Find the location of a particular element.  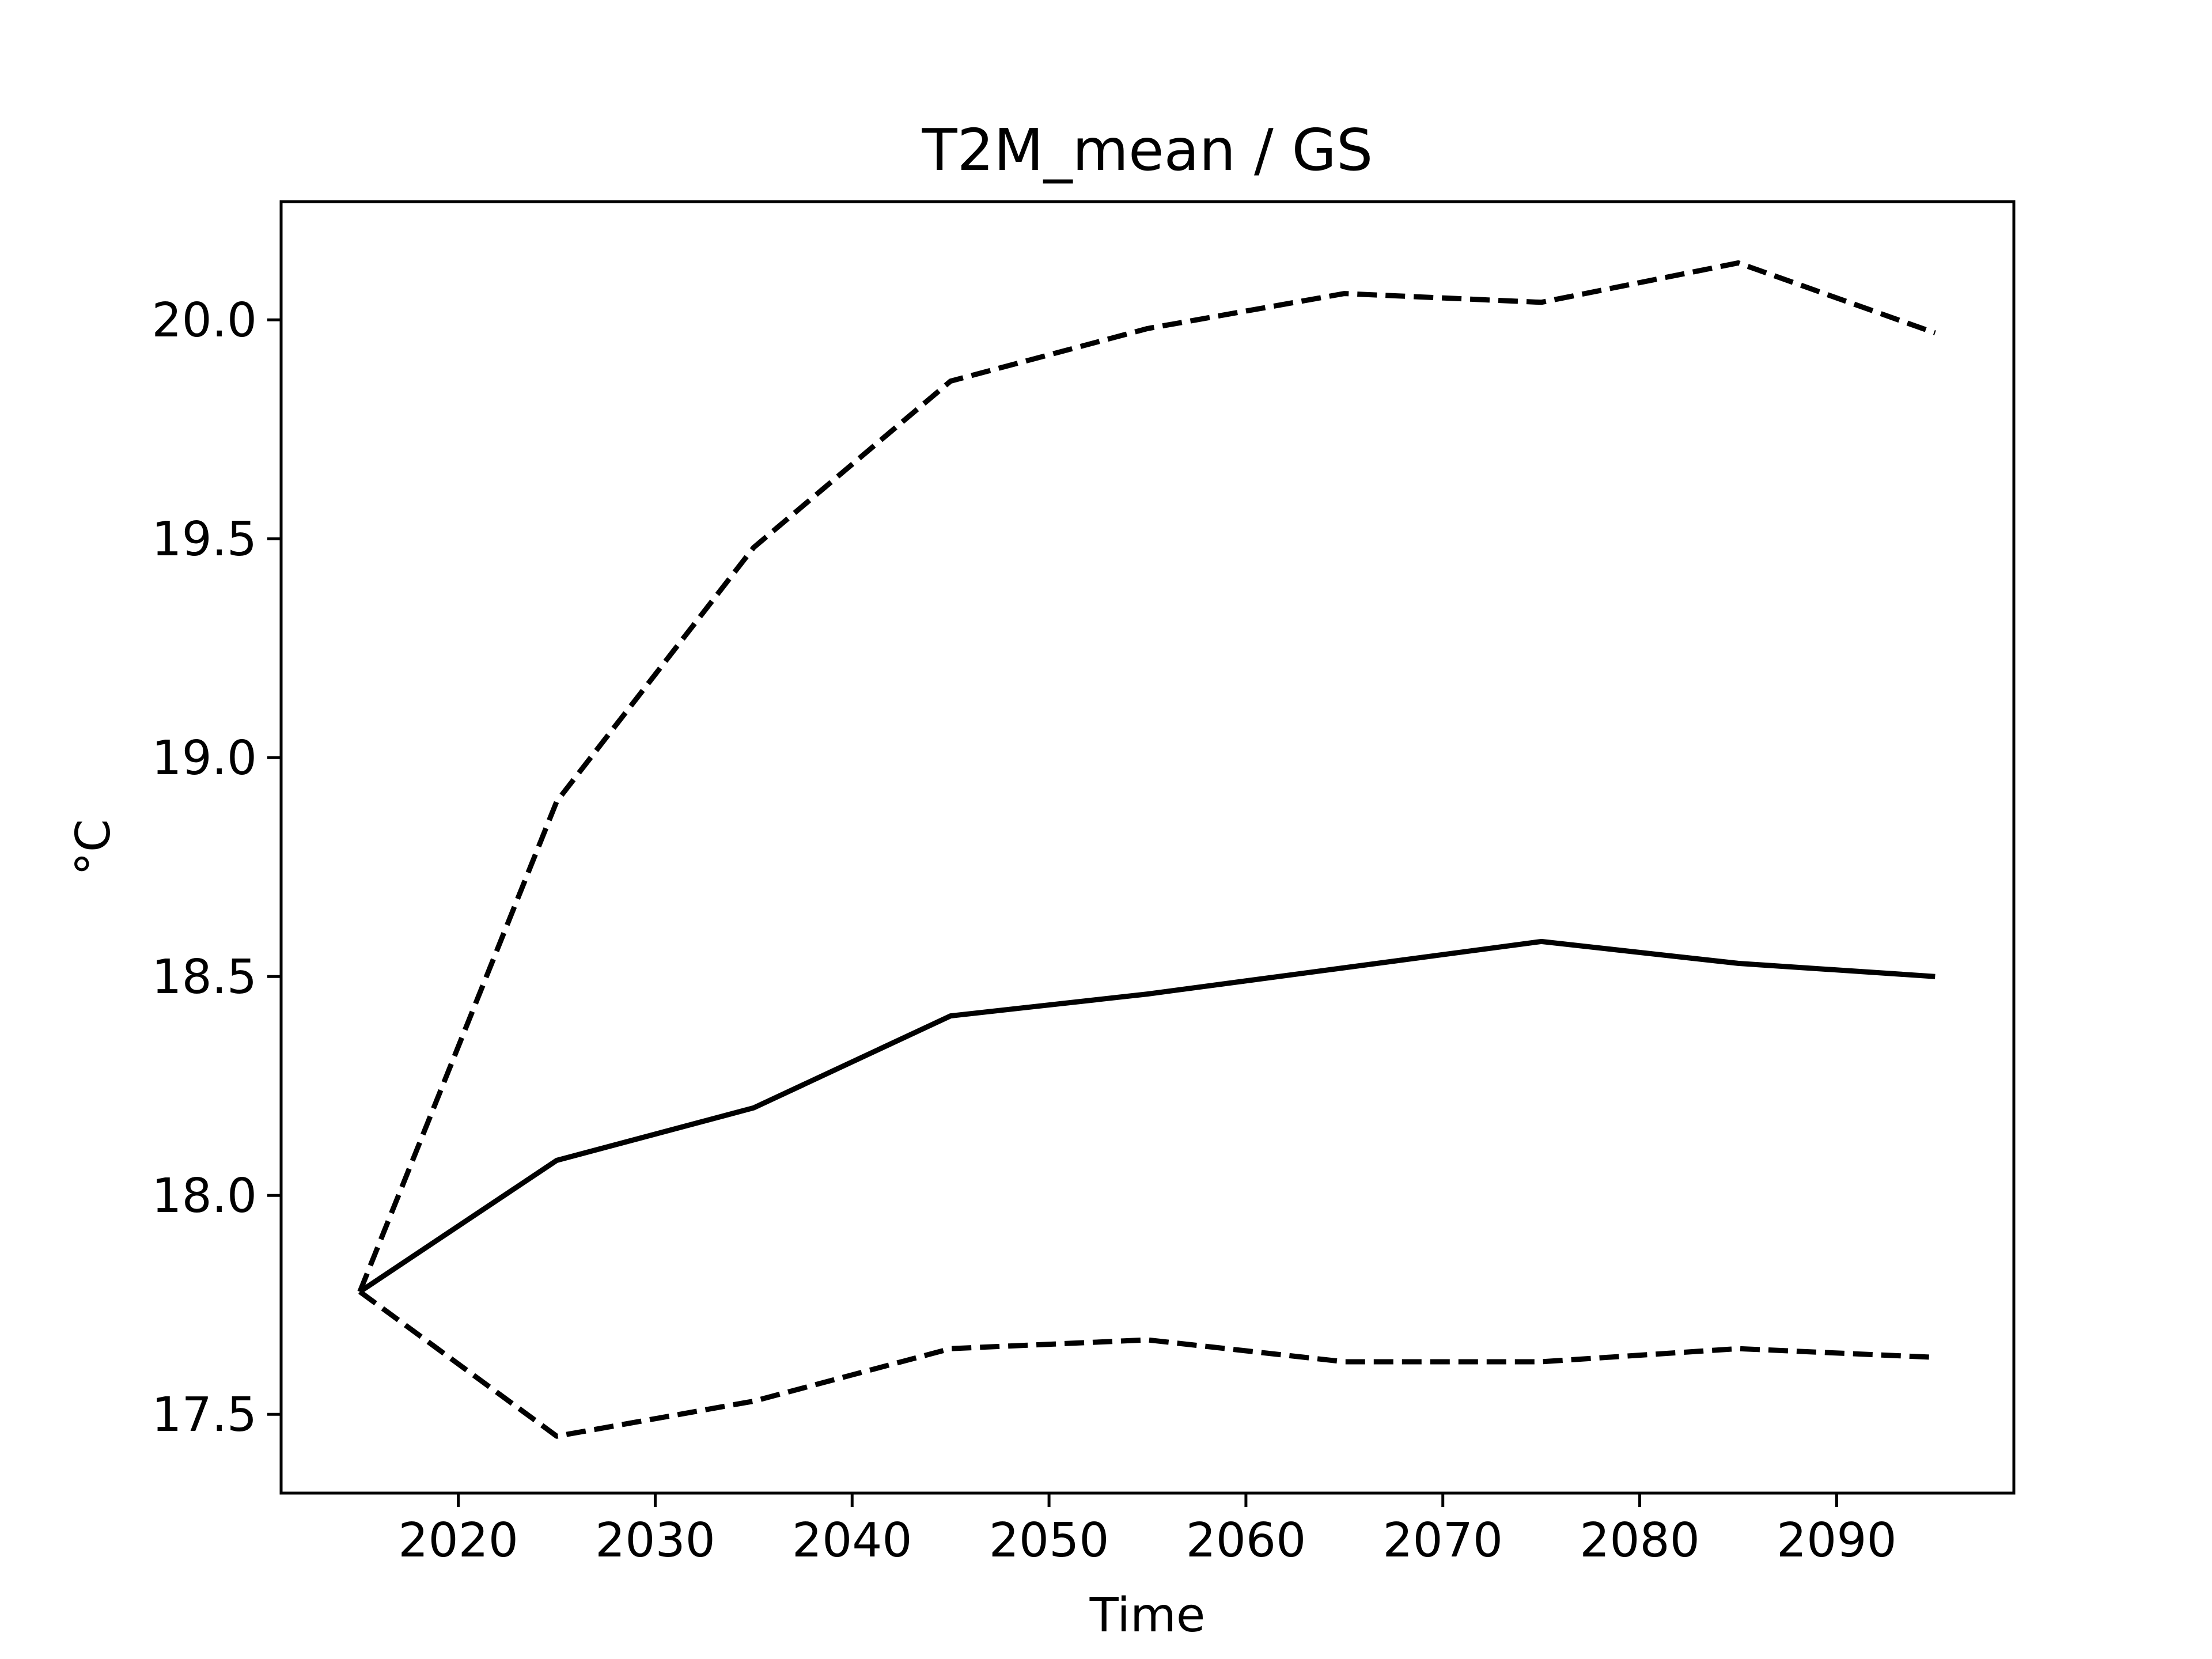

y-tick-label: 18.5 is located at coordinates (204, 977).